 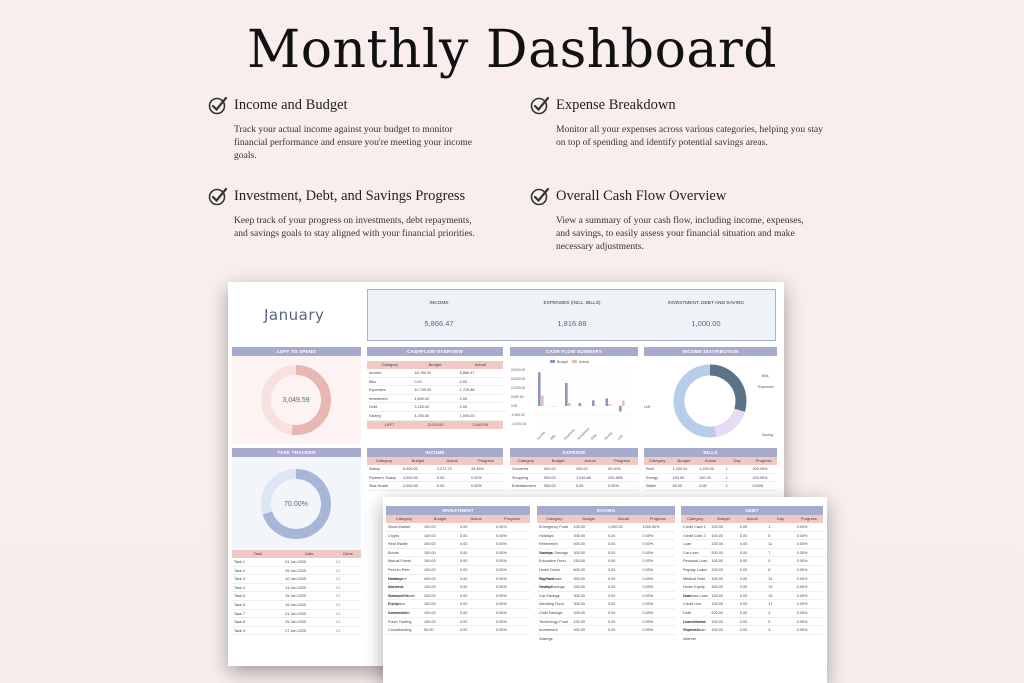 What do you see at coordinates (760, 477) in the screenshot?
I see `table-cell: 100.00%` at bounding box center [760, 477].